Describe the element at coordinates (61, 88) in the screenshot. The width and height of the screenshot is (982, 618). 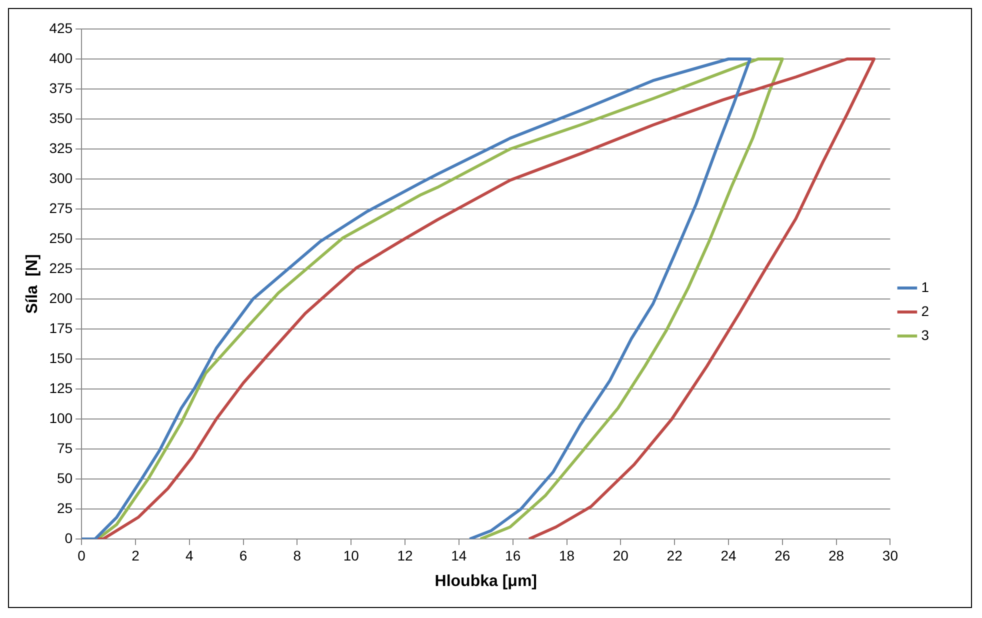
I see `y-tick-label: 375` at that location.